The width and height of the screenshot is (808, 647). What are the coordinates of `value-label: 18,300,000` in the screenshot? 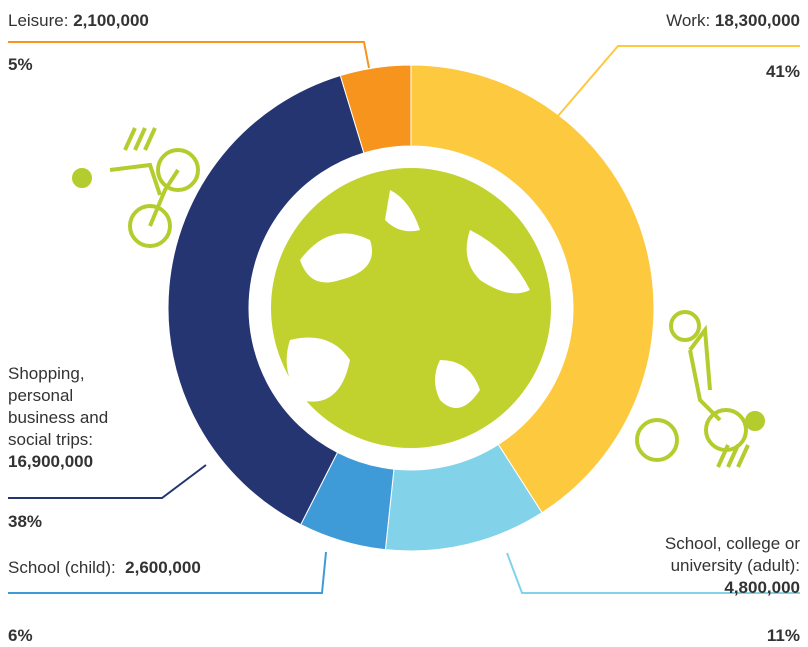 It's located at (757, 20).